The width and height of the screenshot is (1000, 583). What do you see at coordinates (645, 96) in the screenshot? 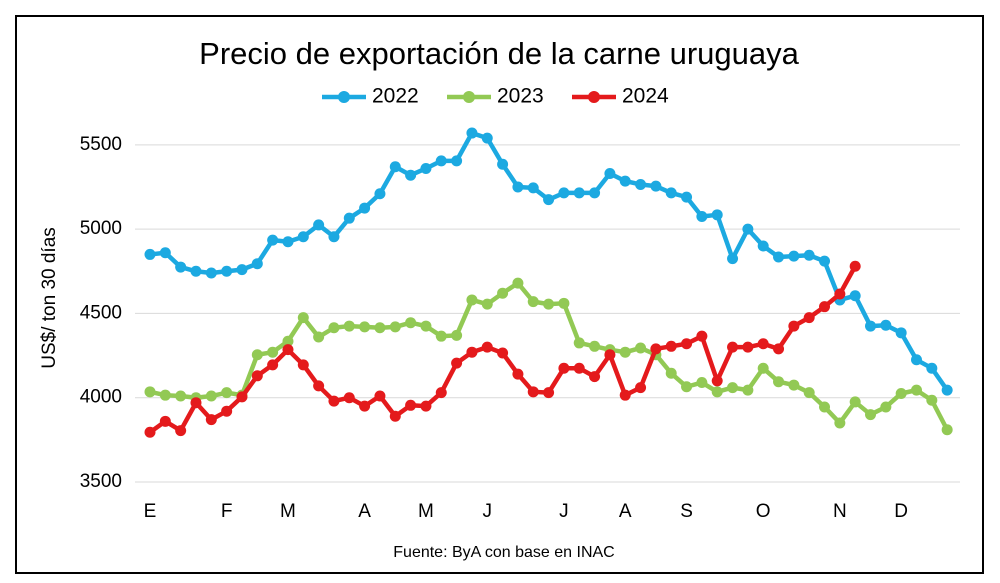
I see `legend-label: 2024` at bounding box center [645, 96].